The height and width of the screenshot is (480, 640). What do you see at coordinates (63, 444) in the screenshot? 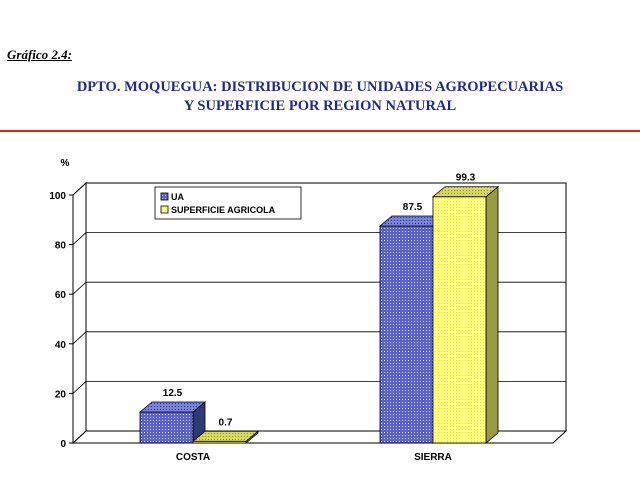
I see `y-tick-label: 0` at bounding box center [63, 444].